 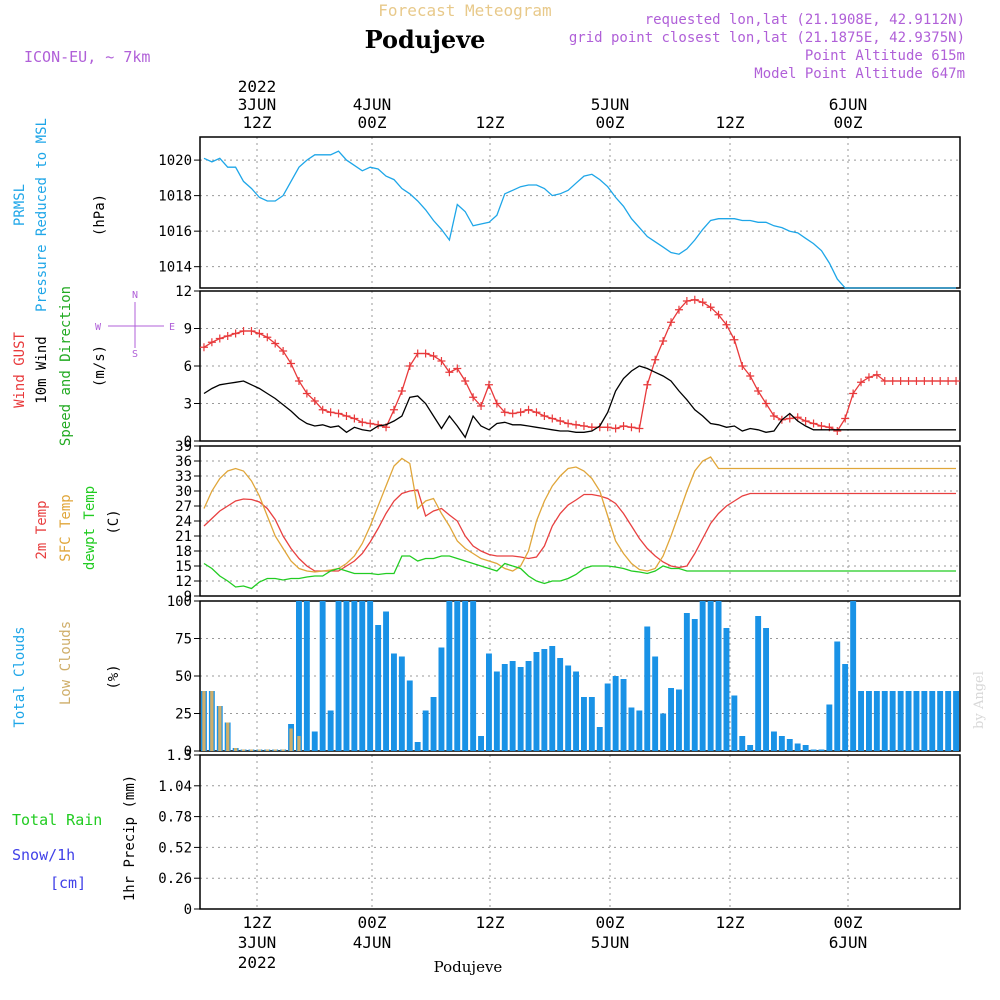 I want to click on precip-panel: 0 0.26 0.52 0.78 1.04 1.3, so click(x=559, y=833).